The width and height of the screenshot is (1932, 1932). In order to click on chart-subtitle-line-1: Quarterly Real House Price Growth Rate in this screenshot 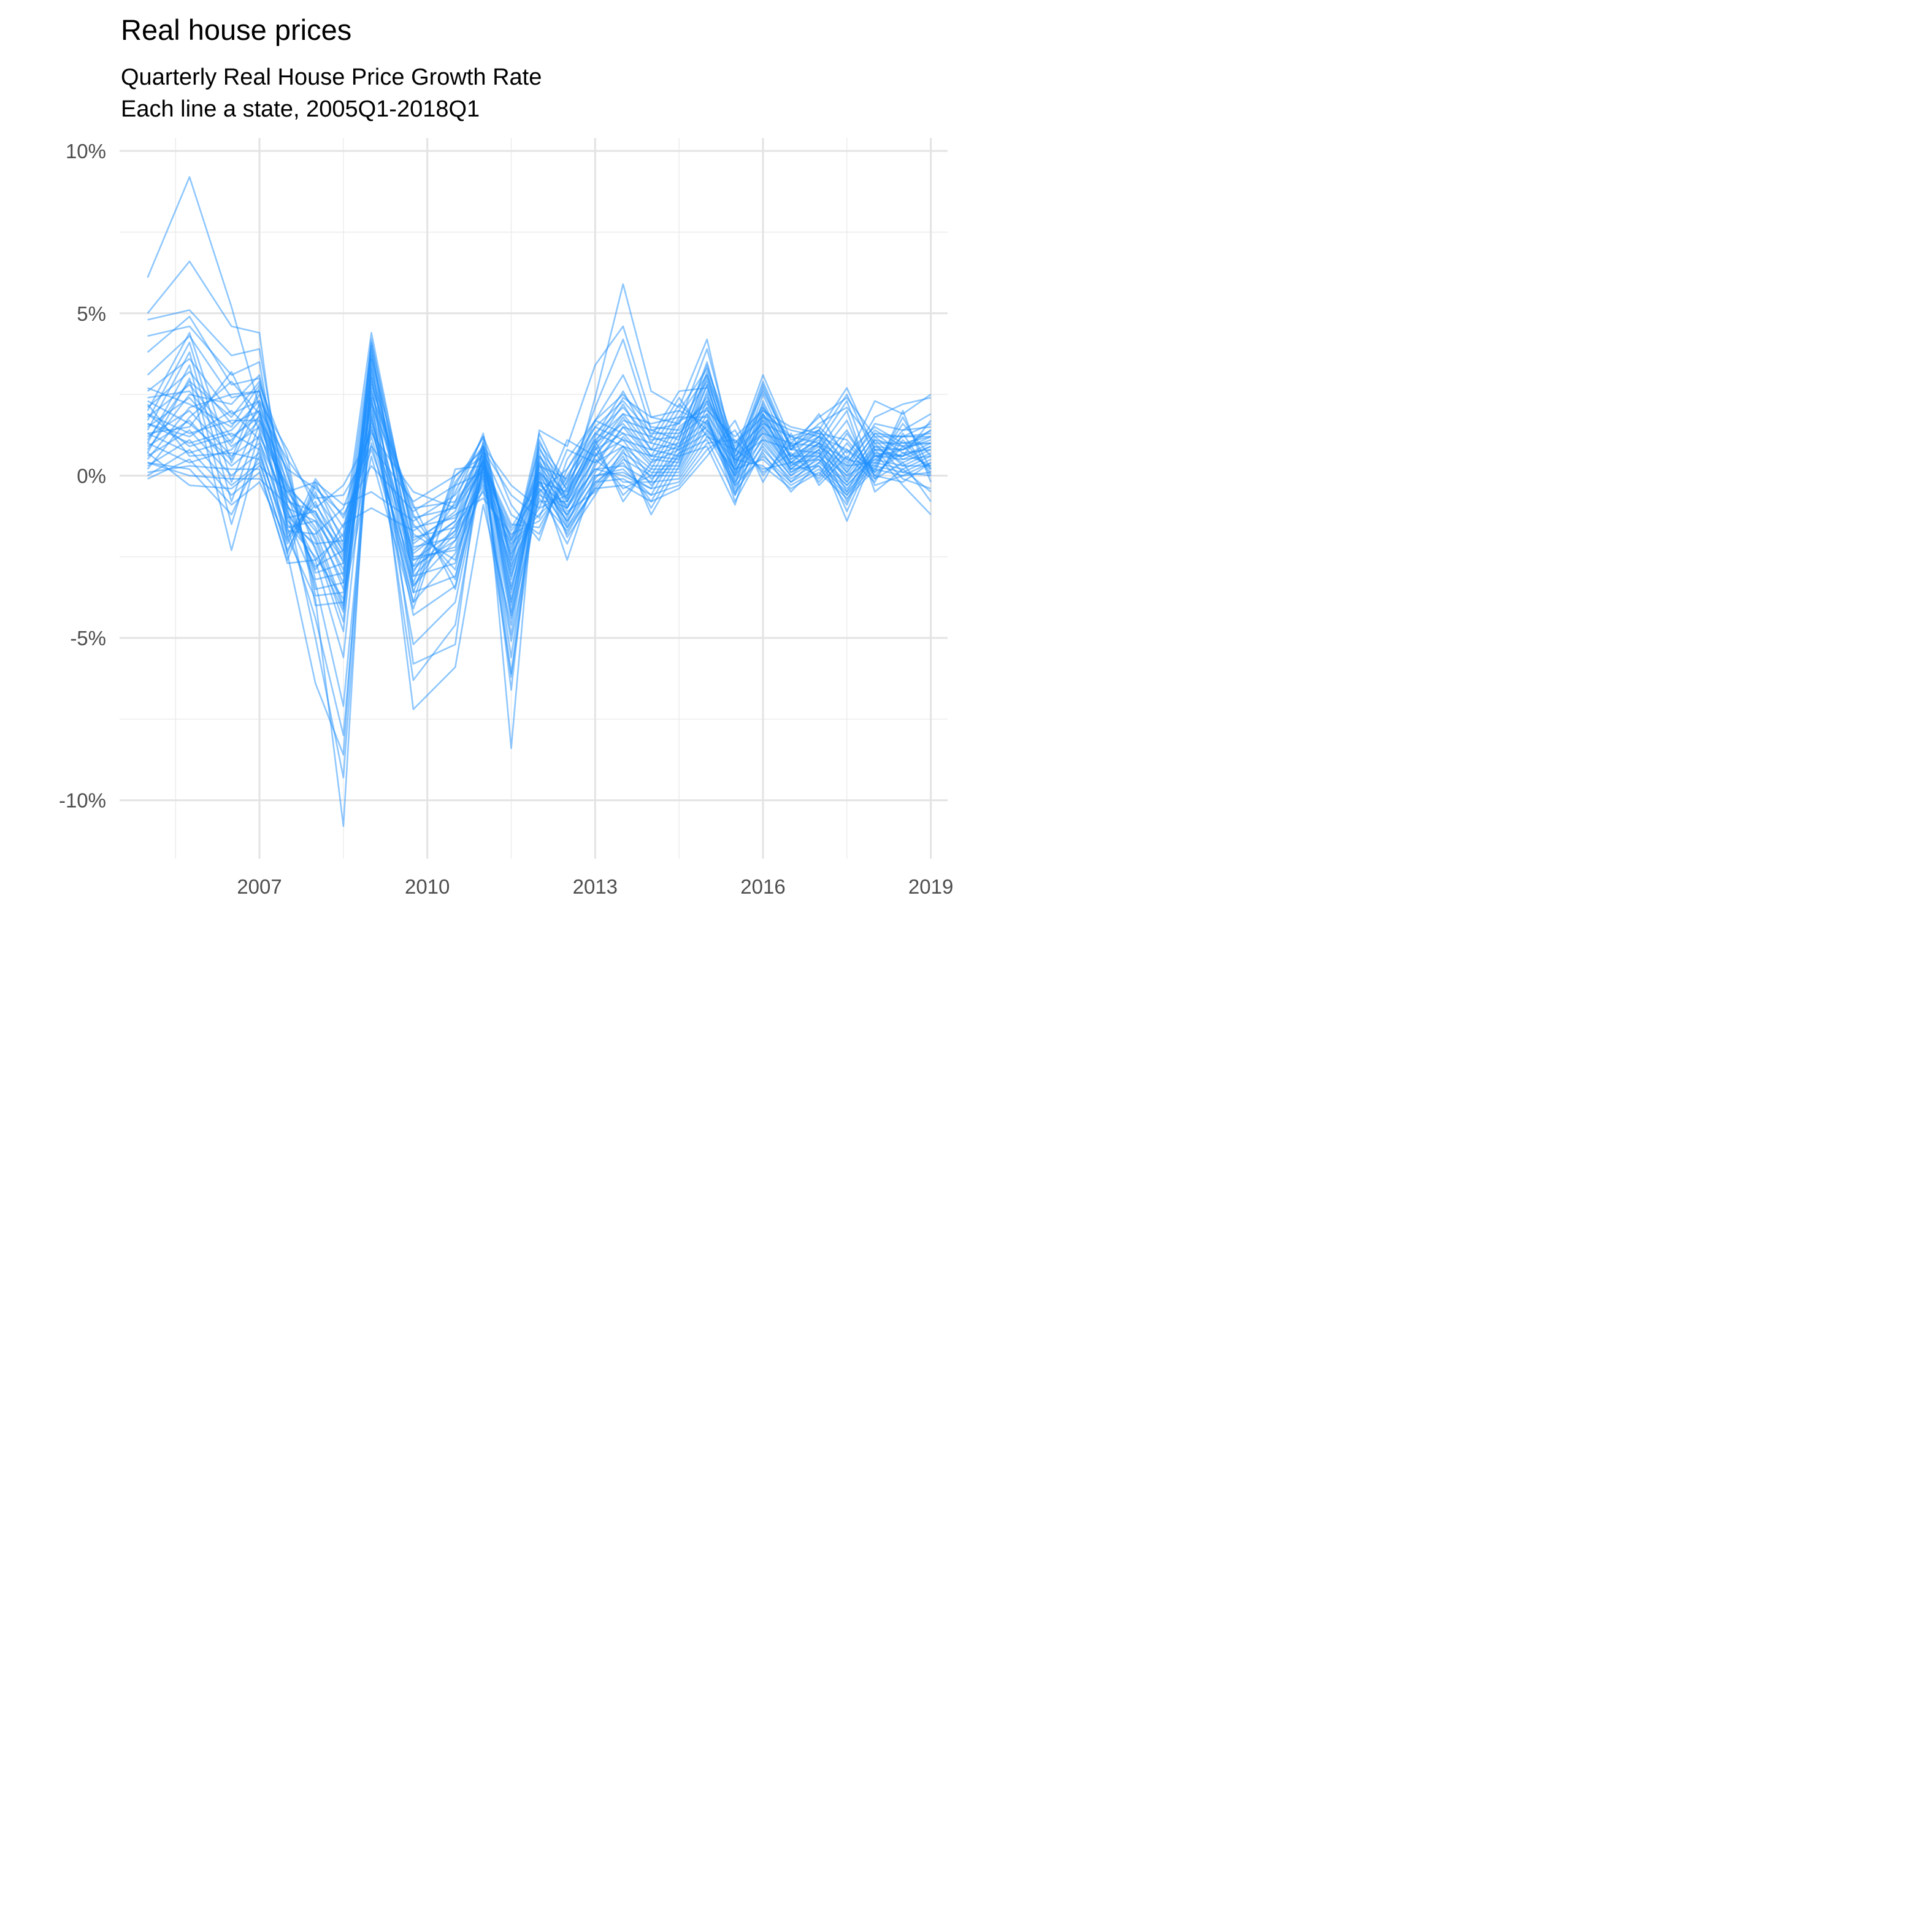, I will do `click(331, 77)`.